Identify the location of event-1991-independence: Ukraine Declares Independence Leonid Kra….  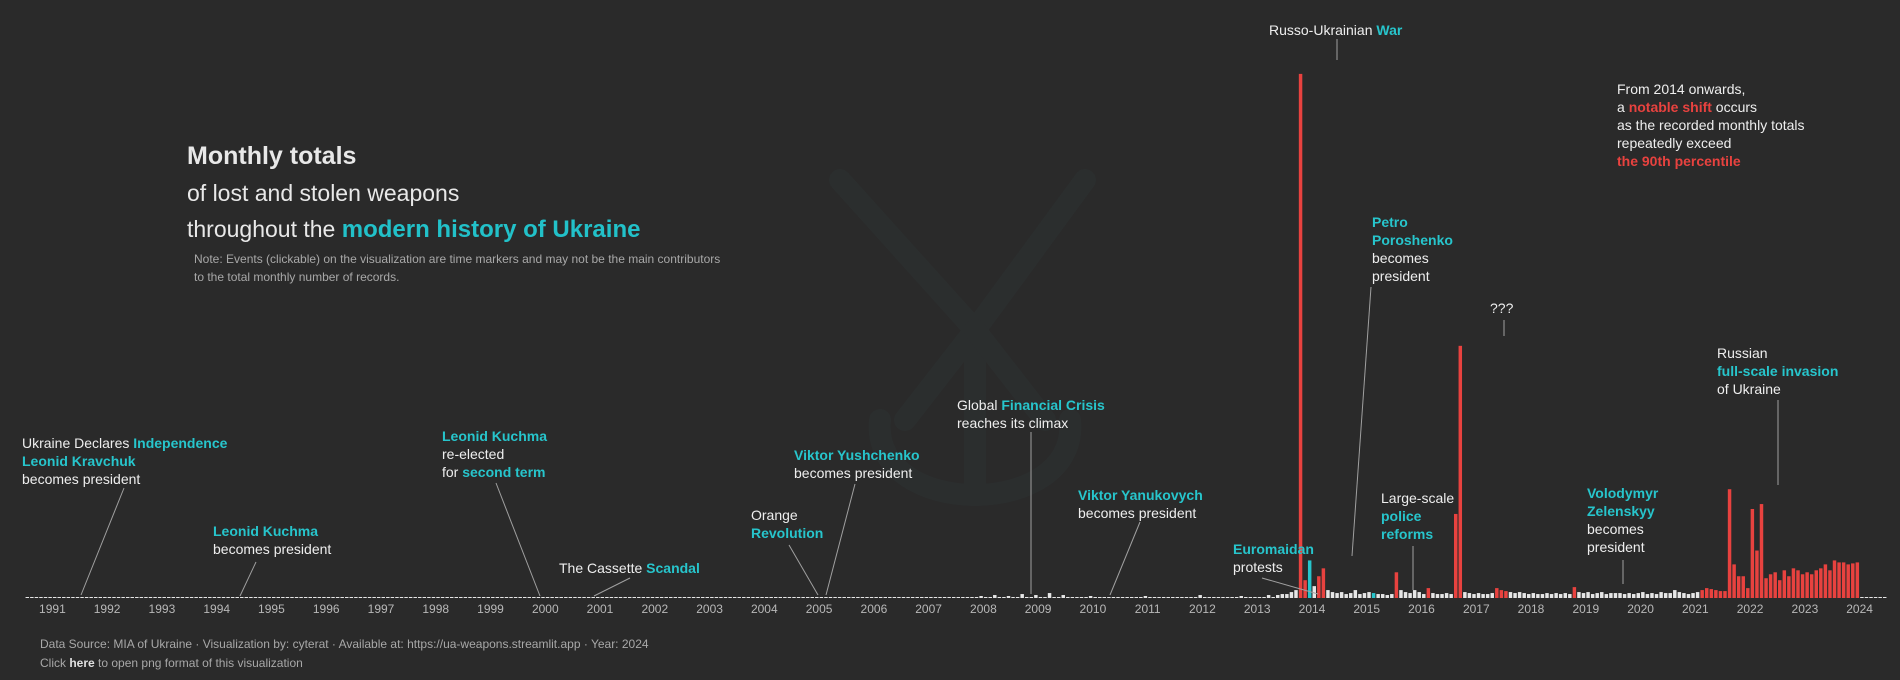
(124, 461).